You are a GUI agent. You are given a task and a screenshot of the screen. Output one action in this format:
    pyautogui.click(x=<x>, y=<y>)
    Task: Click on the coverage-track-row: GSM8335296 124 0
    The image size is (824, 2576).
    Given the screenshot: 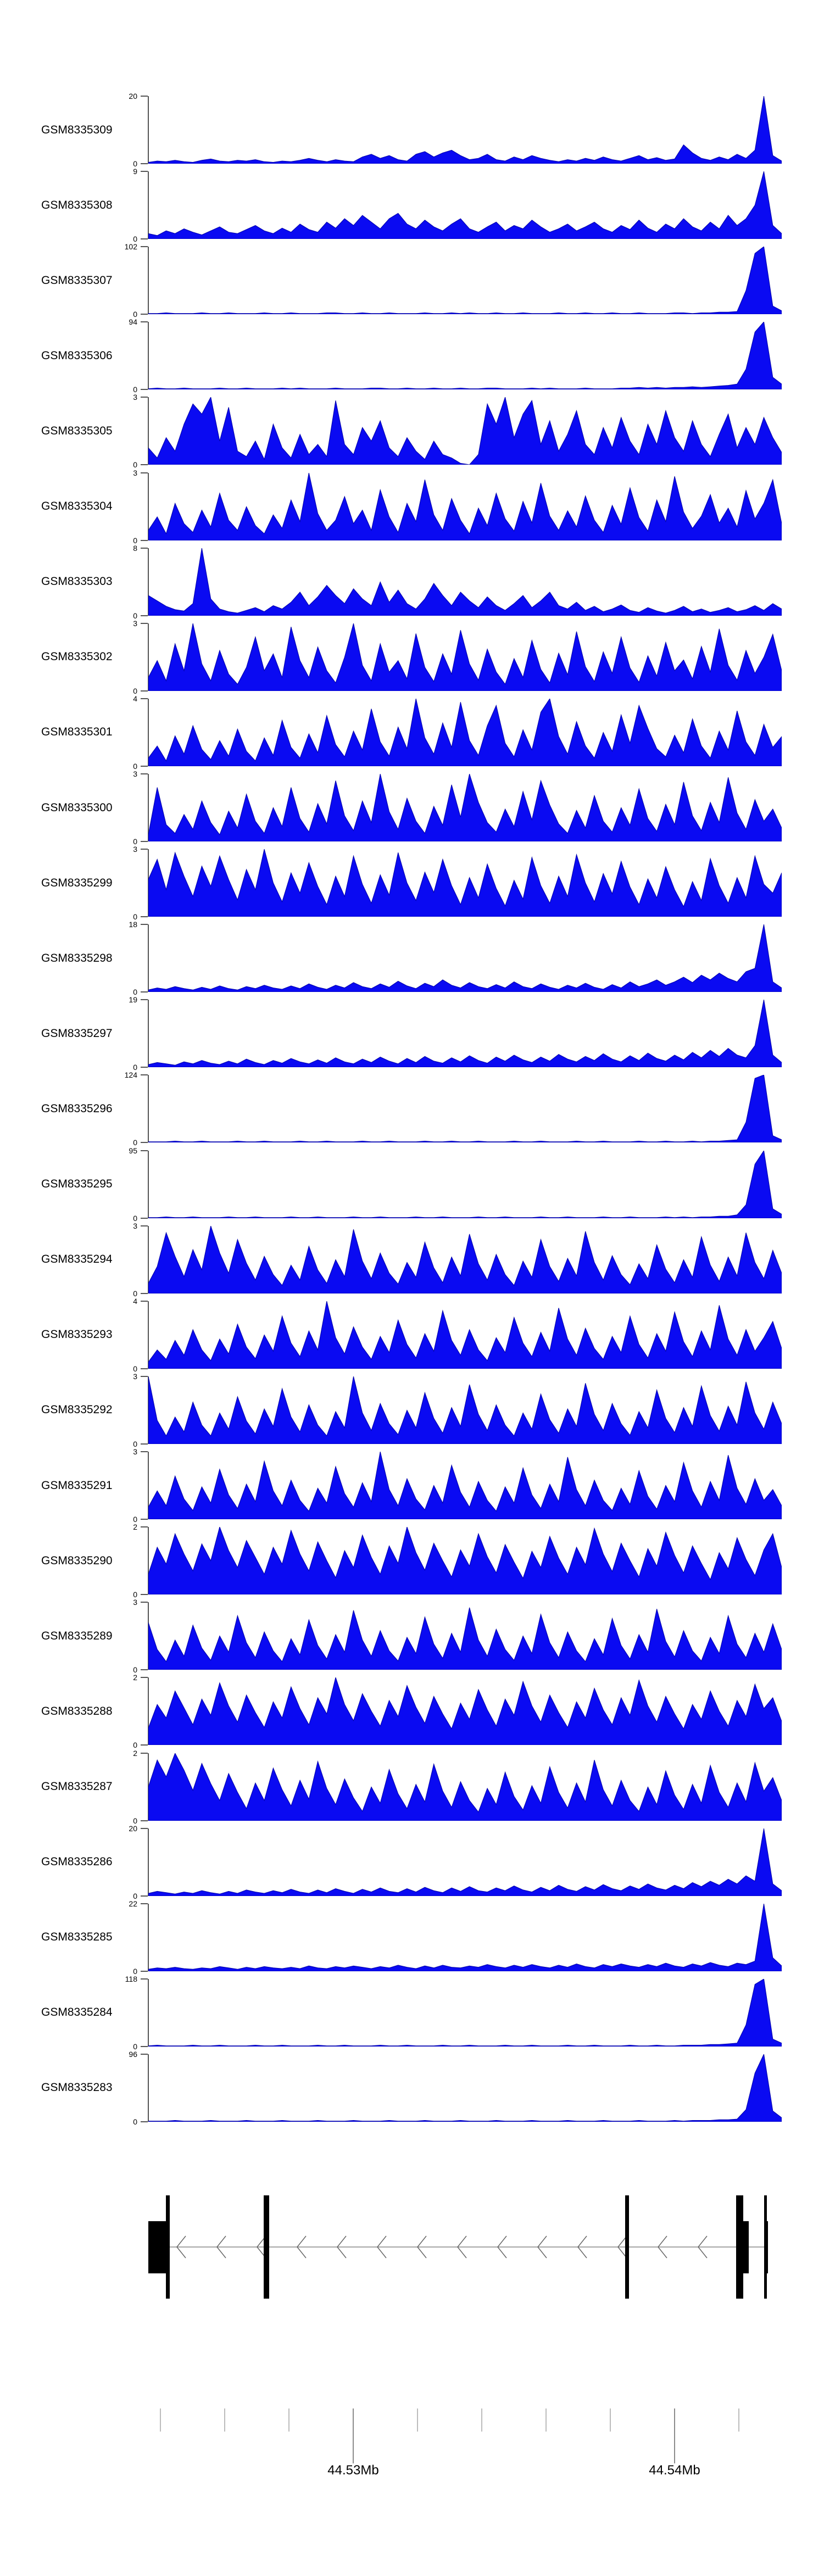 What is the action you would take?
    pyautogui.click(x=412, y=1108)
    